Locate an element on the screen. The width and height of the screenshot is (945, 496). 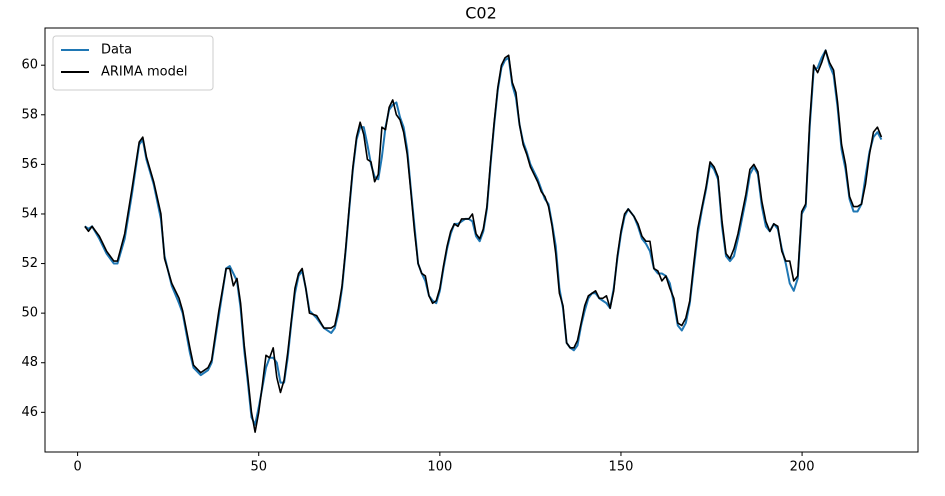
x-tick-label: 150 is located at coordinates (621, 467).